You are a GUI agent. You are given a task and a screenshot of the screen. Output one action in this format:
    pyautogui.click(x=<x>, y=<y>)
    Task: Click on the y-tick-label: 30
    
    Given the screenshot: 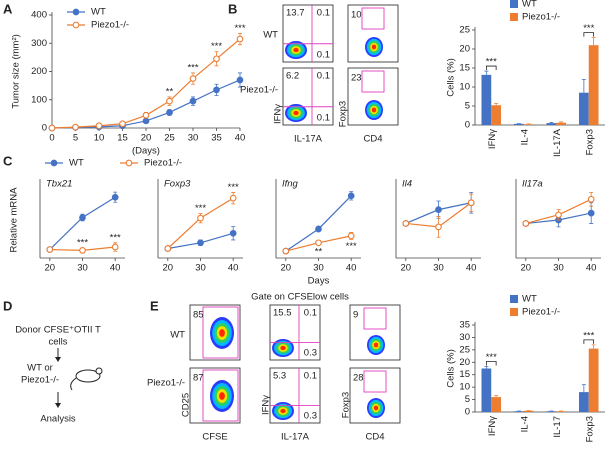 What is the action you would take?
    pyautogui.click(x=464, y=337)
    